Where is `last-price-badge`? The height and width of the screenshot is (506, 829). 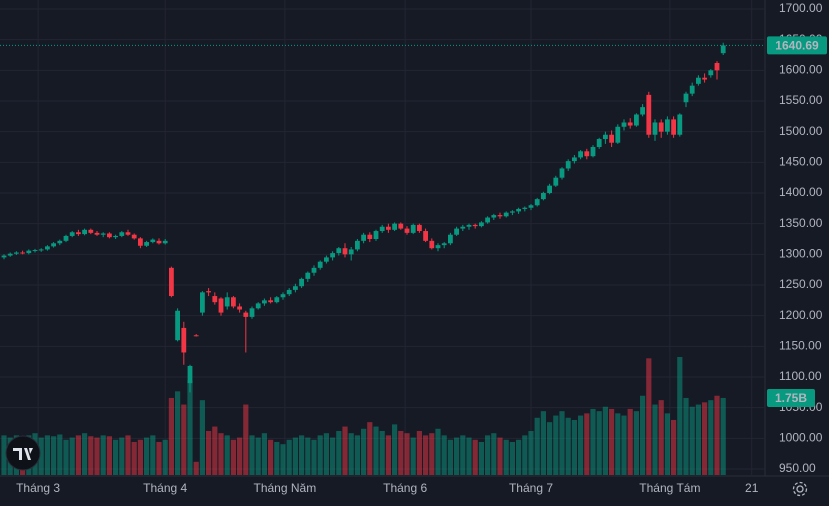
last-price-badge is located at coordinates (797, 45).